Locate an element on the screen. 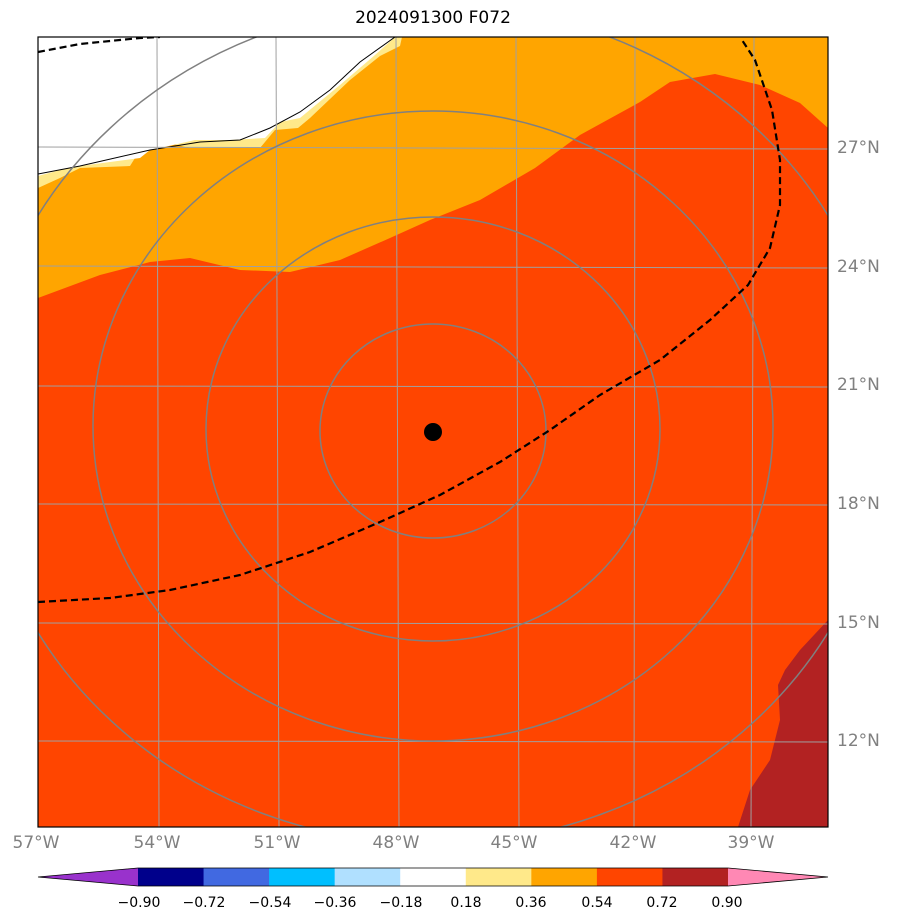 Image resolution: width=899 pixels, height=924 pixels. lon-label: 39°W is located at coordinates (751, 843).